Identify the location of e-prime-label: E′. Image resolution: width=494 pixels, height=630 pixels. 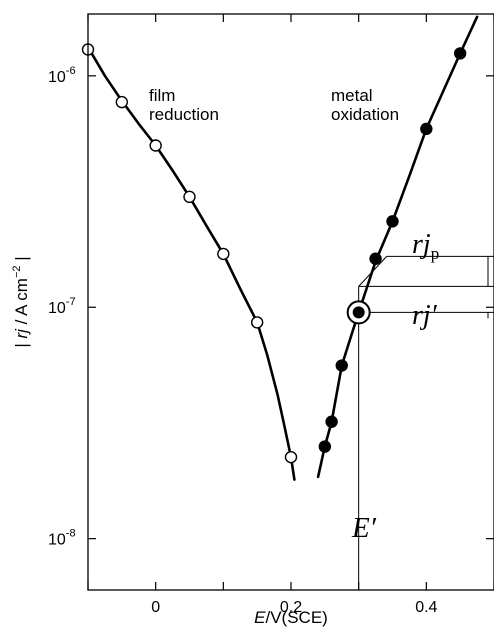
(364, 528).